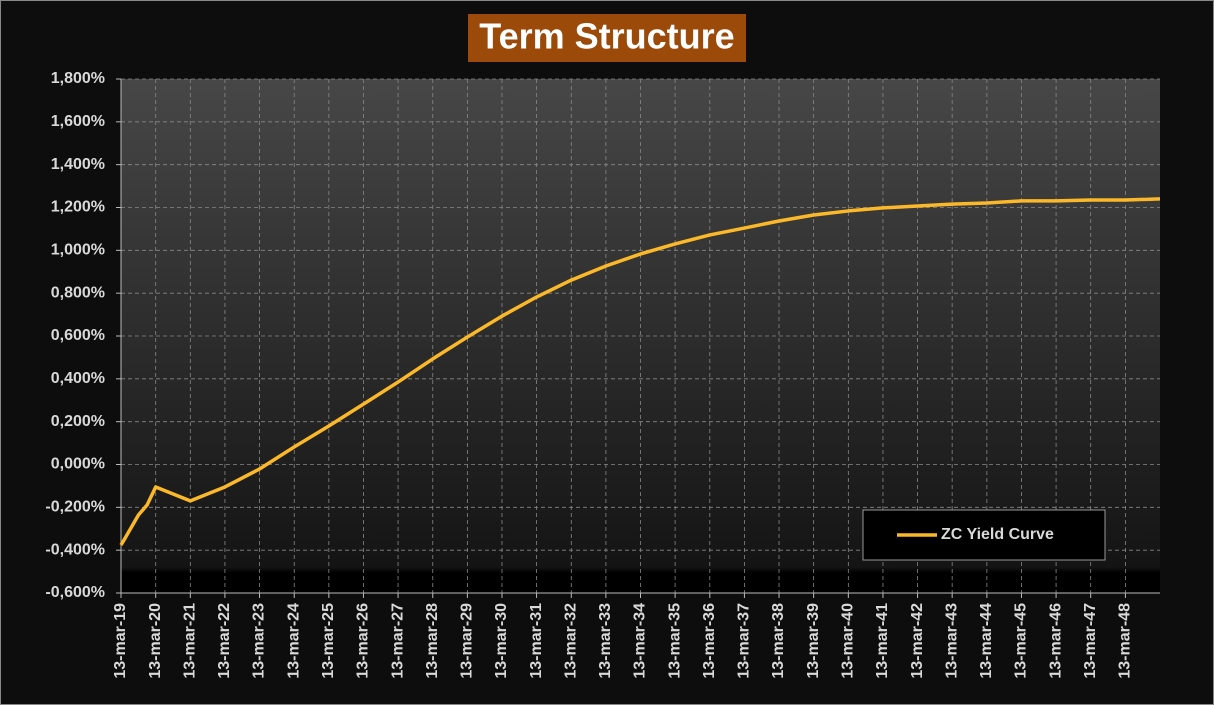  Describe the element at coordinates (640, 641) in the screenshot. I see `x-tick-label: 13-mar-34` at that location.